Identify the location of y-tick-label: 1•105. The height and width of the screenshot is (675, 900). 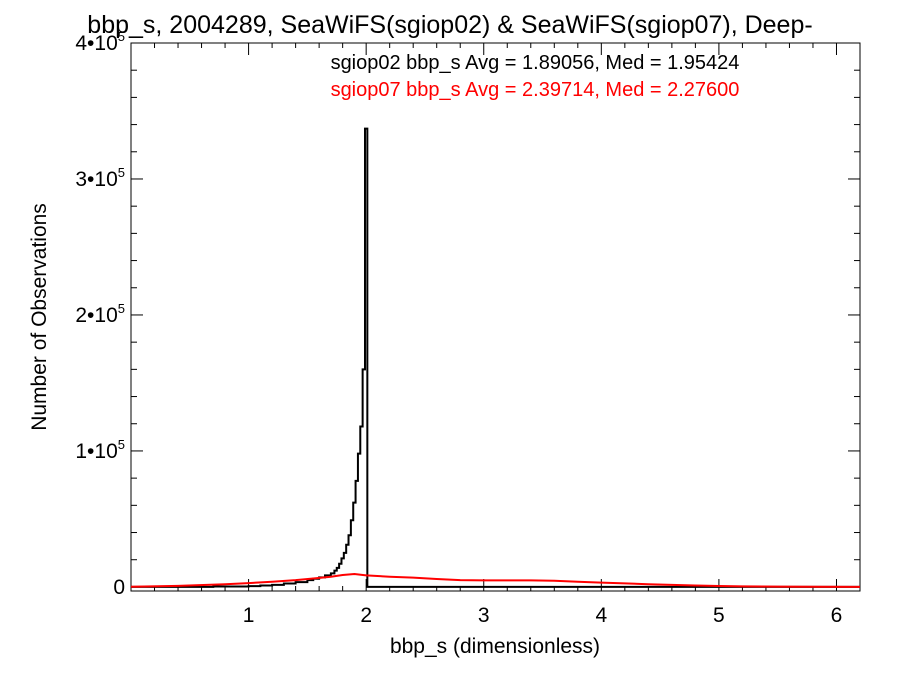
(100, 450).